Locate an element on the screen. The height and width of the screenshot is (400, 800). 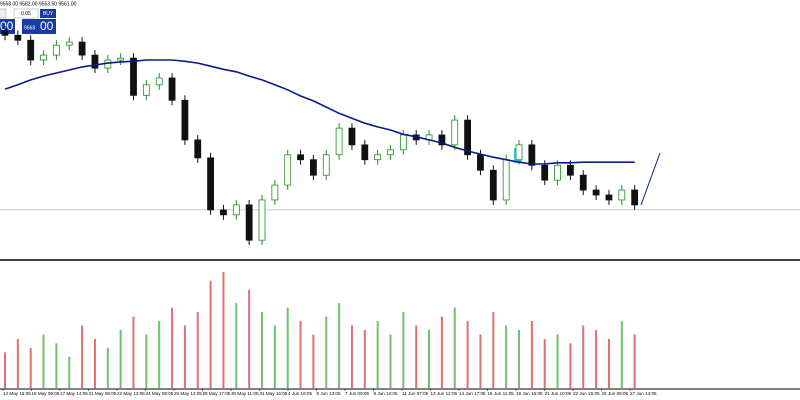
x-tick-label: 18 Jun 11:05 is located at coordinates (501, 393).